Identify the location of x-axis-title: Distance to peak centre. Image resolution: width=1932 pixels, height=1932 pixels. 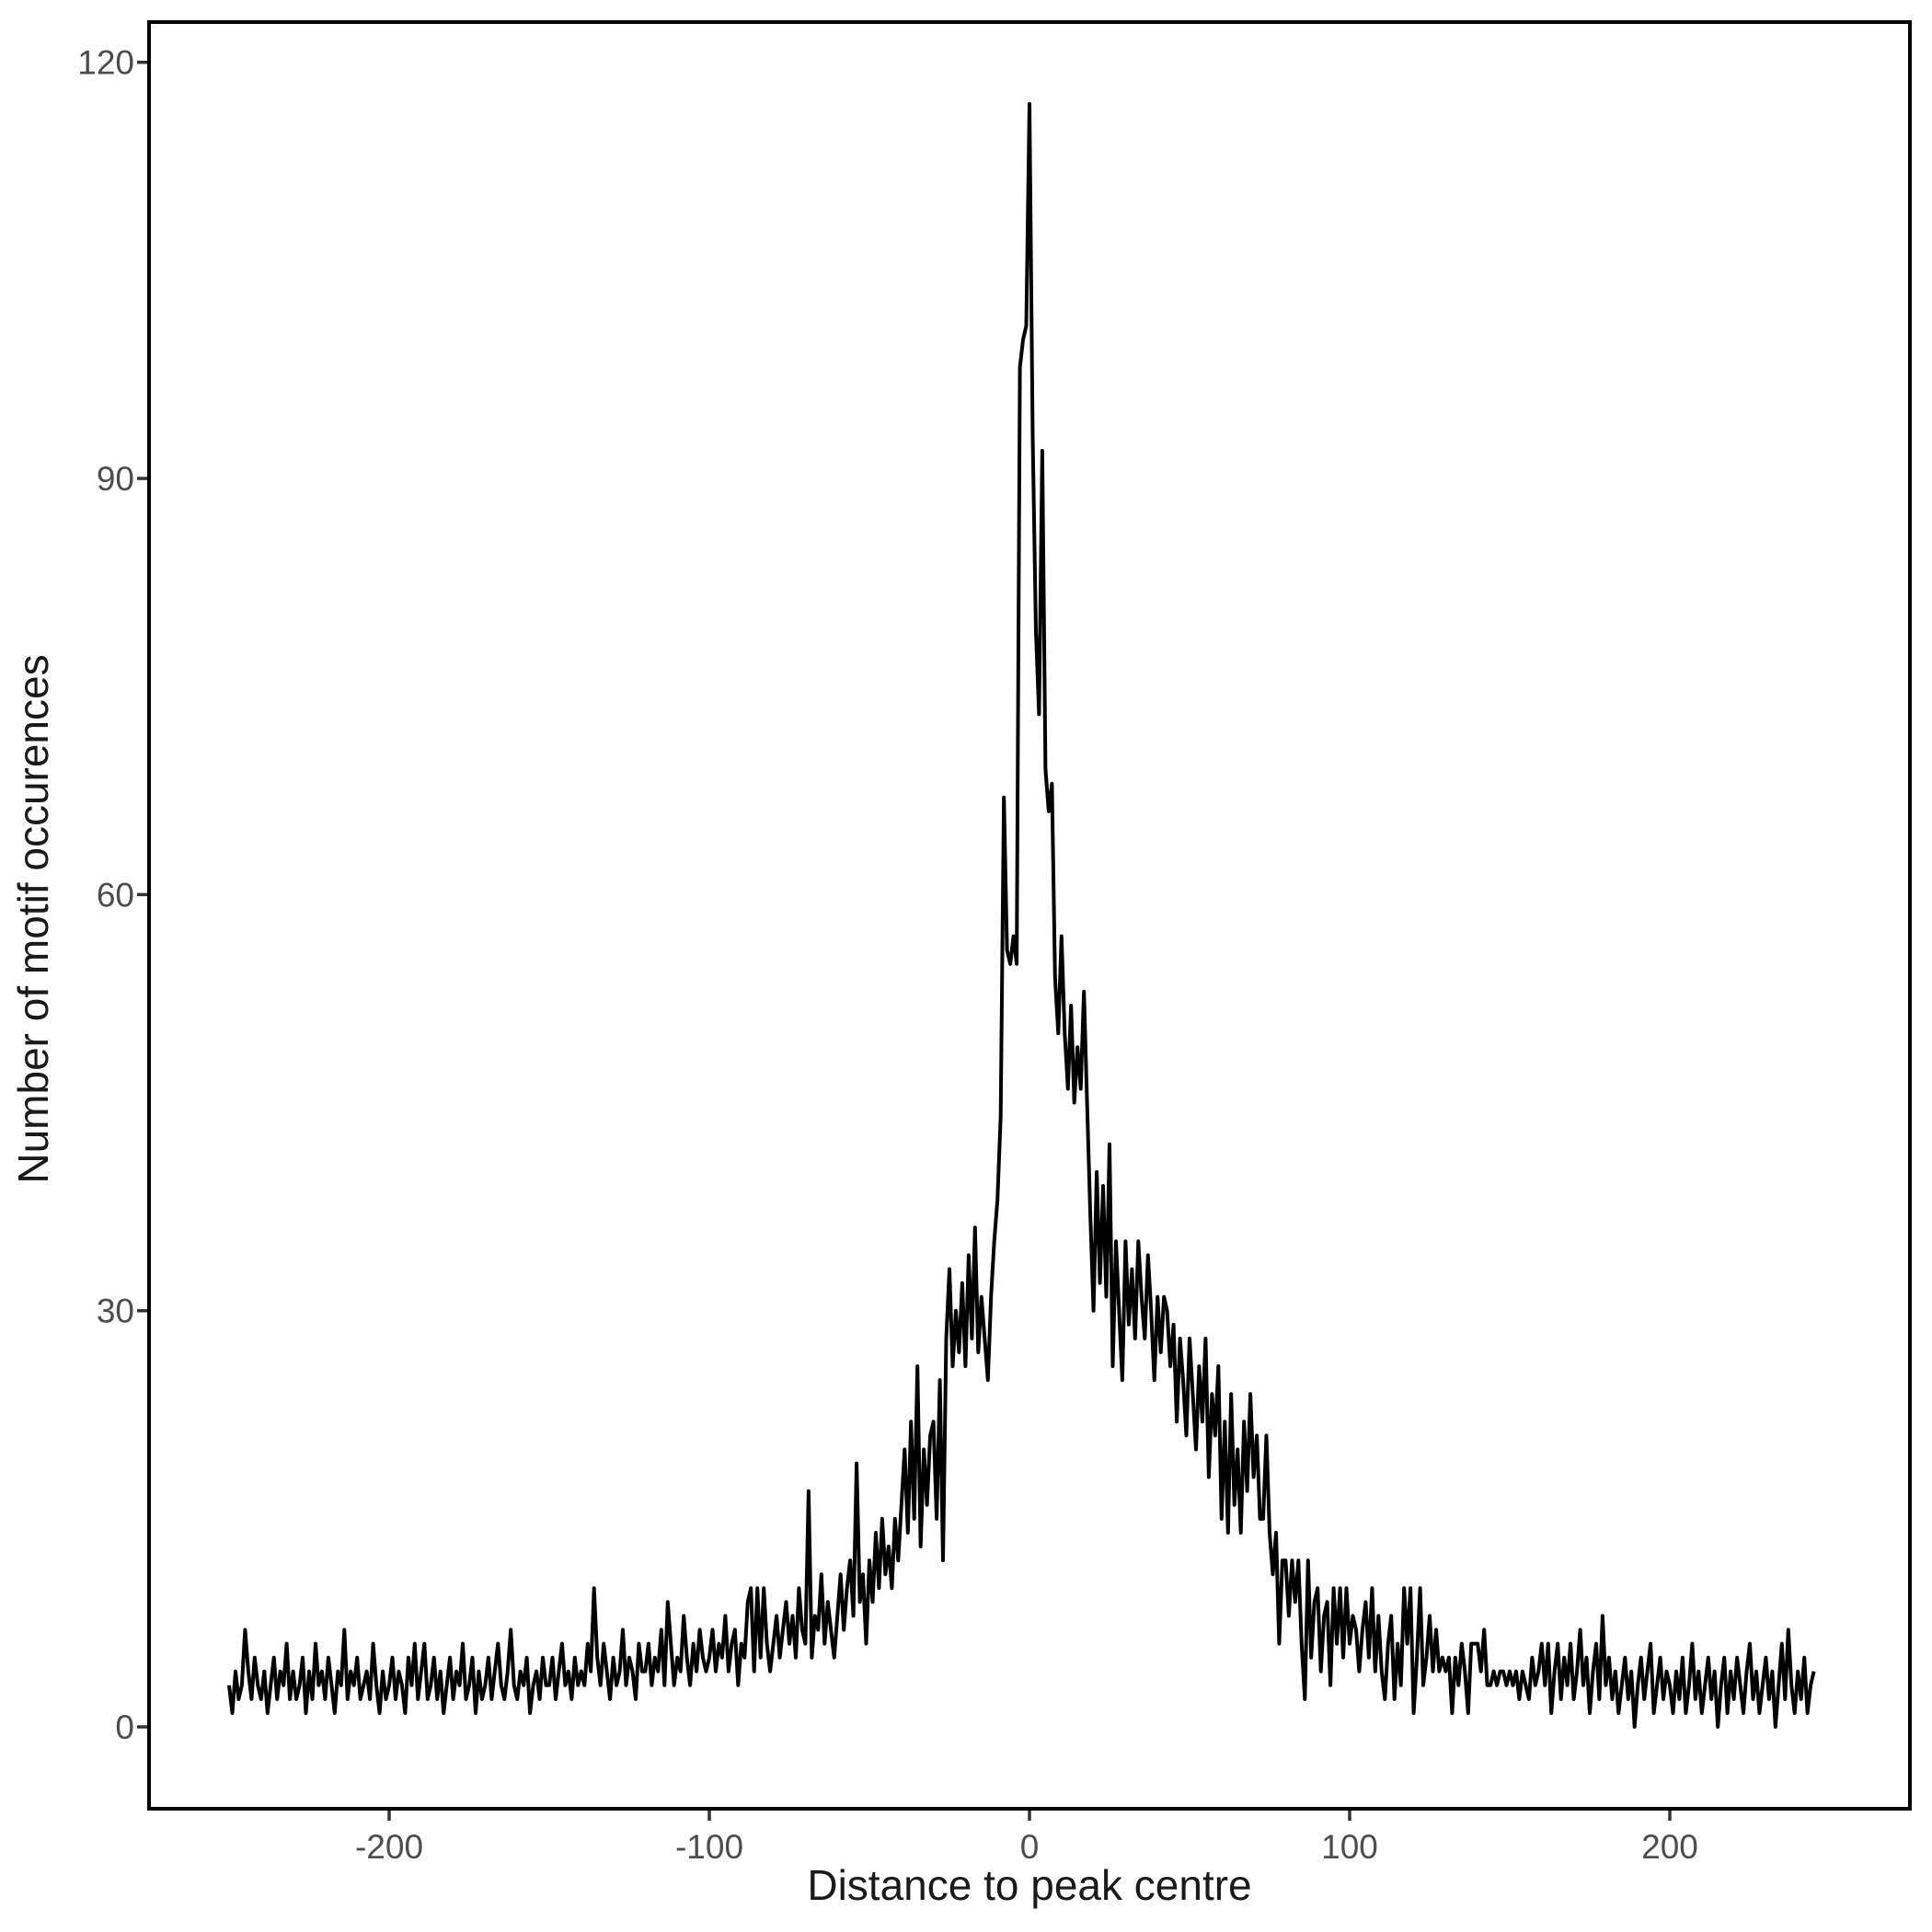
(1029, 1885).